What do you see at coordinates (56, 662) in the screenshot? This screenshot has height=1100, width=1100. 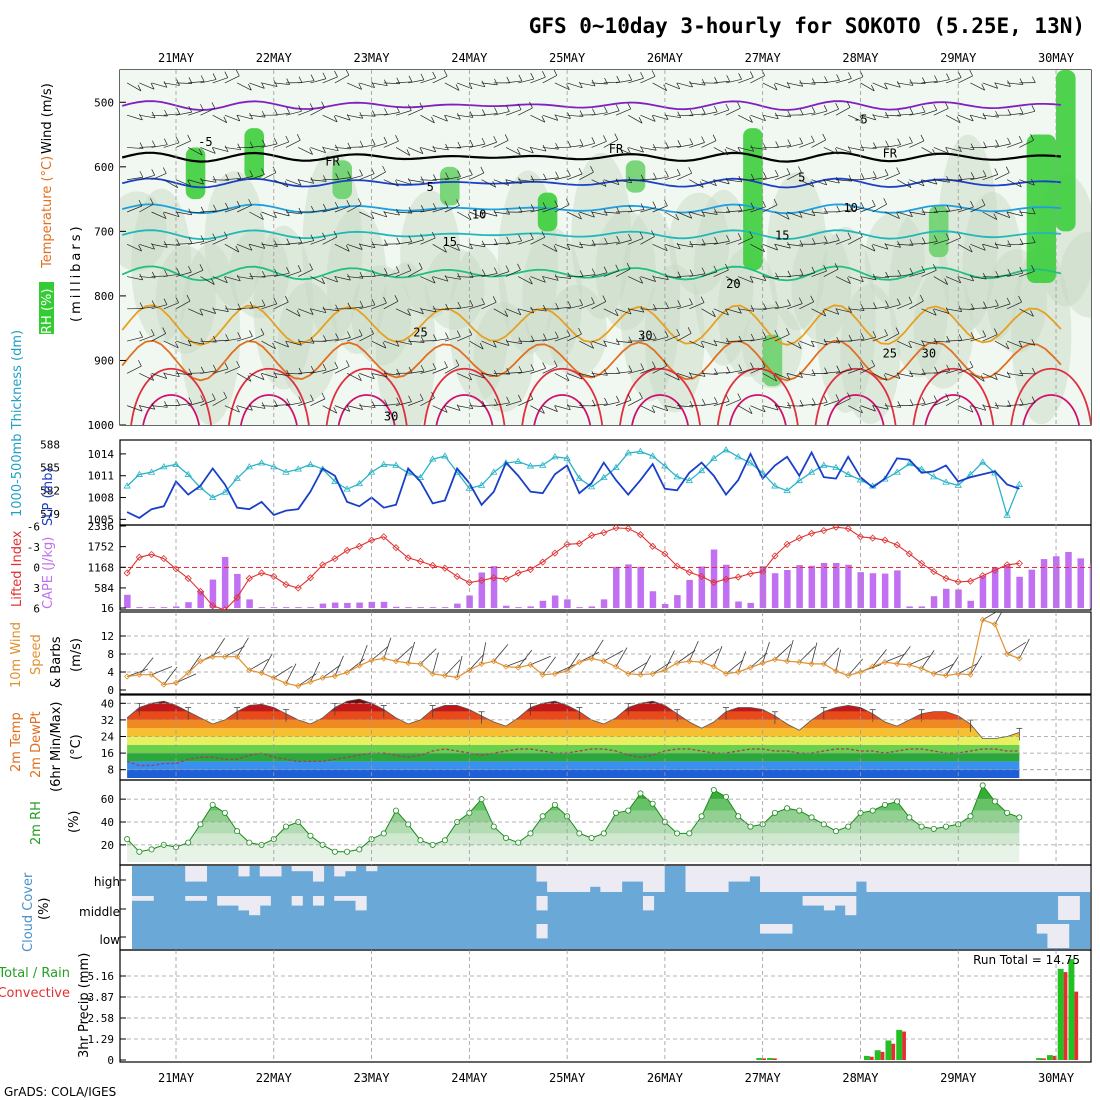 I see `barbs-label: & Barbs` at bounding box center [56, 662].